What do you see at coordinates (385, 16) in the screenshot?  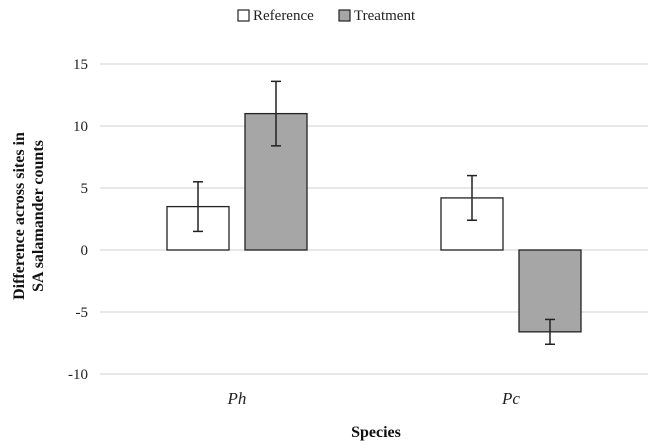 I see `legend-label-treatment: Treatment` at bounding box center [385, 16].